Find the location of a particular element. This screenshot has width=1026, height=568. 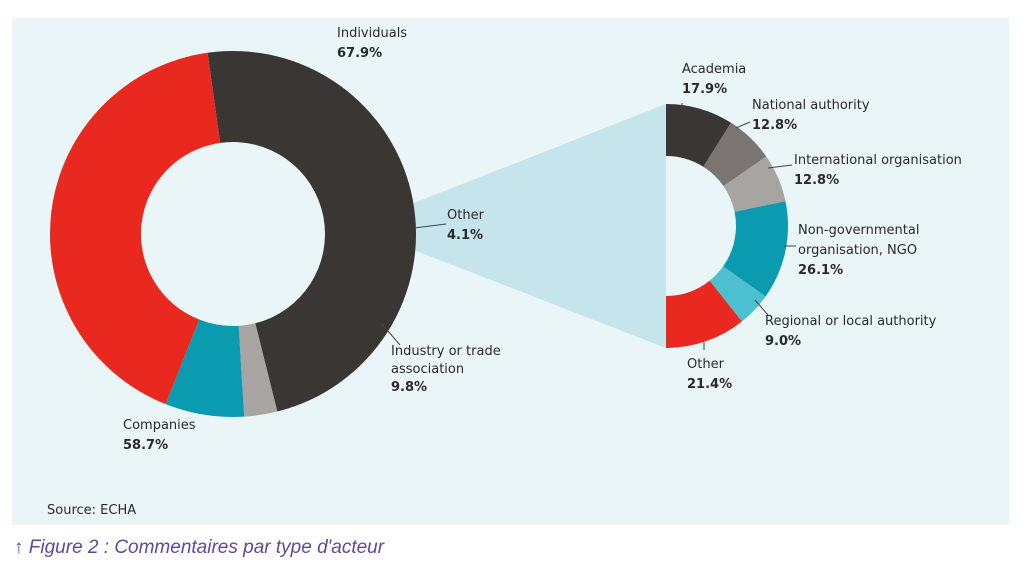

slice-right-other is located at coordinates (704, 314).